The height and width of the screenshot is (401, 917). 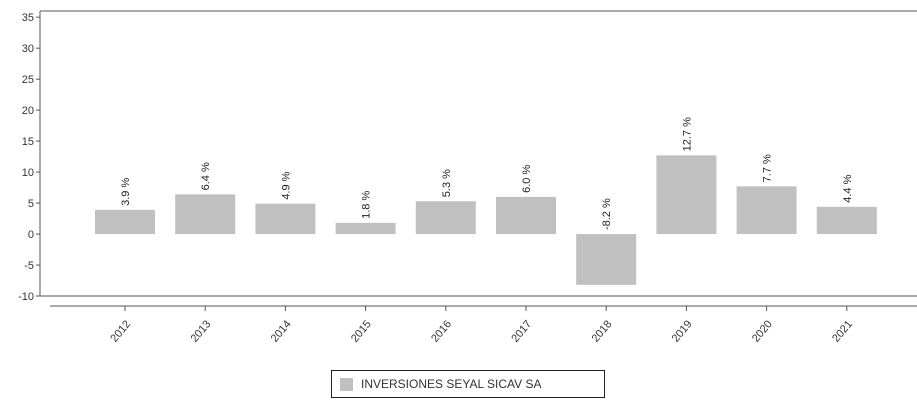 What do you see at coordinates (281, 331) in the screenshot?
I see `x-tick-label: 2014` at bounding box center [281, 331].